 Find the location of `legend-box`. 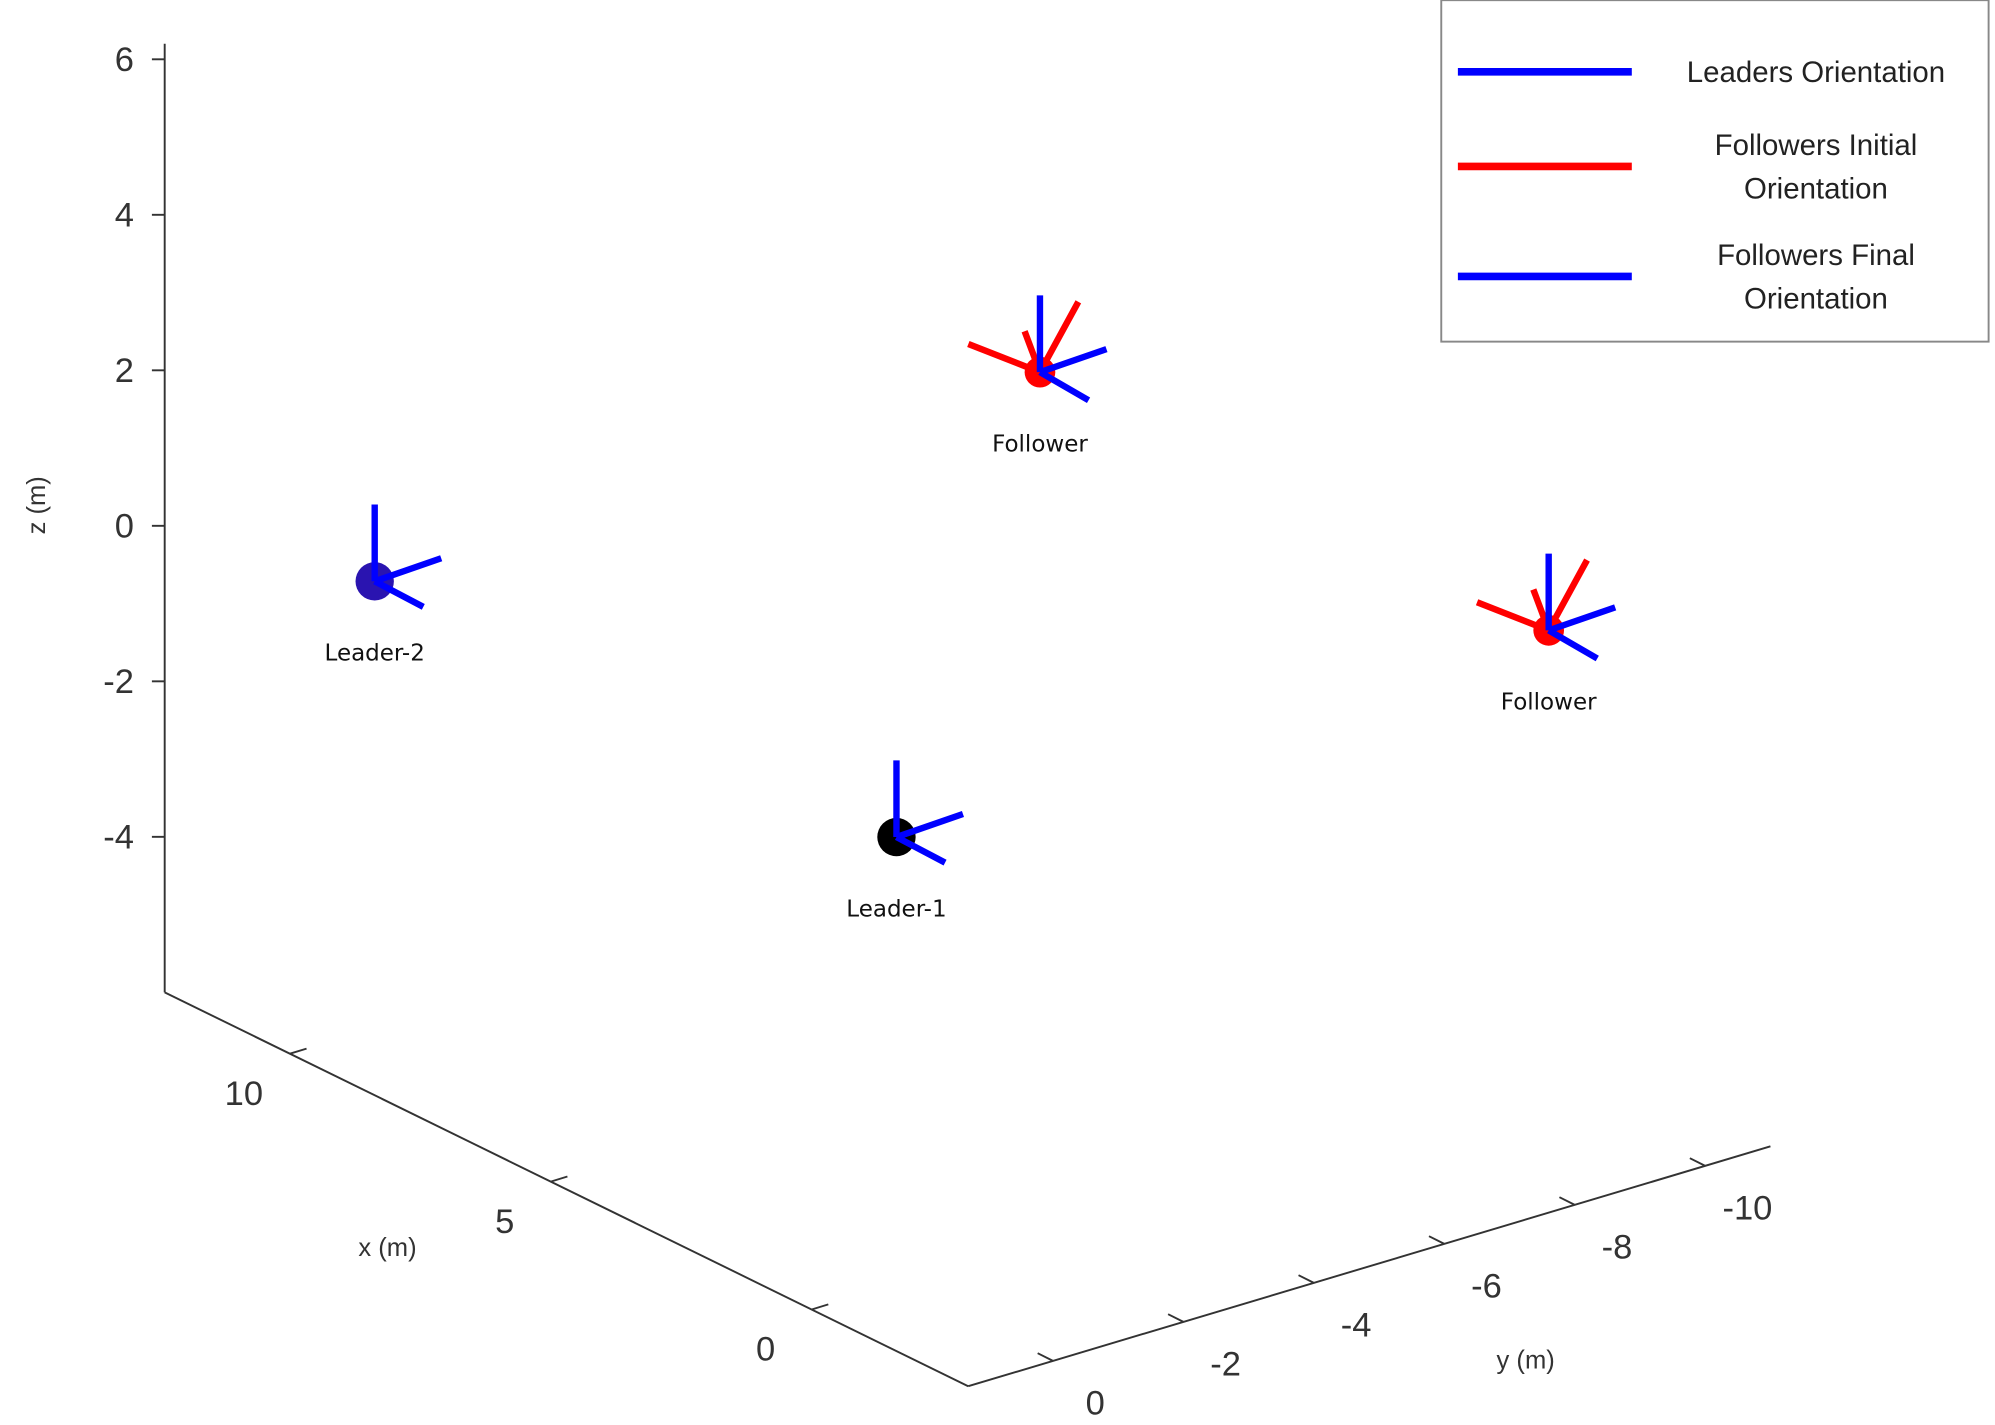

legend-box is located at coordinates (1715, 171).